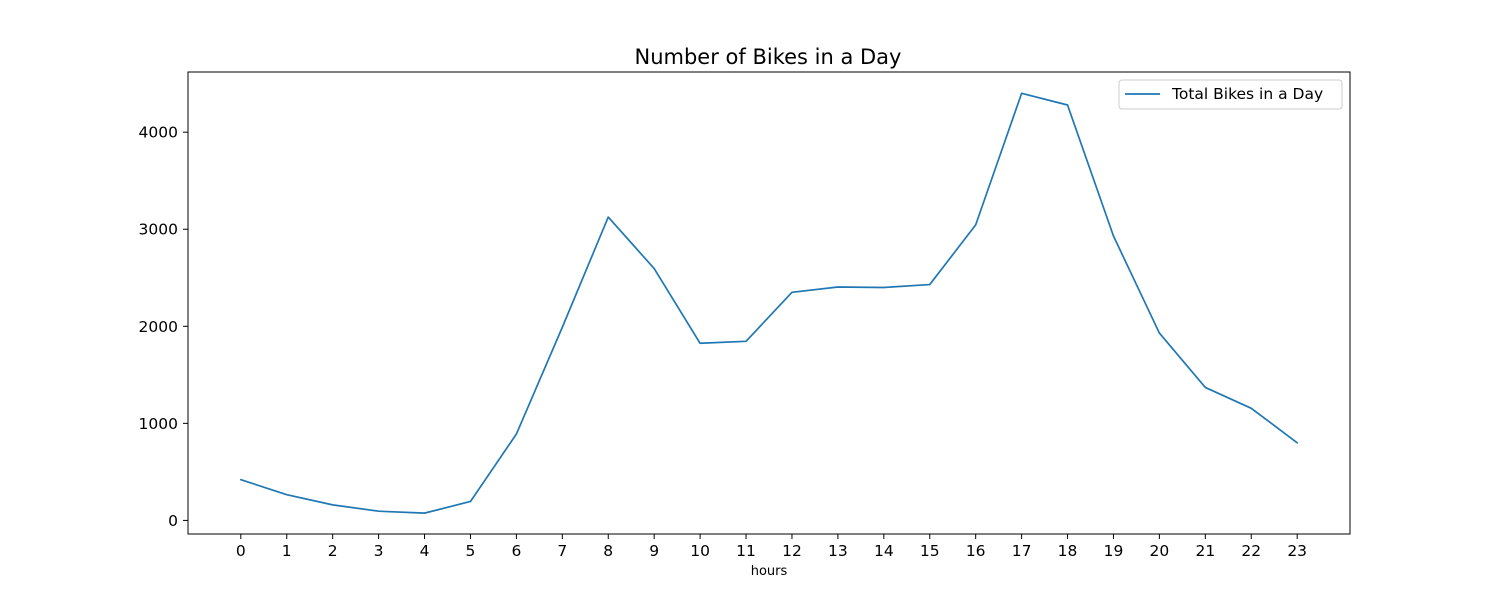  I want to click on x-tick-label: 4, so click(425, 551).